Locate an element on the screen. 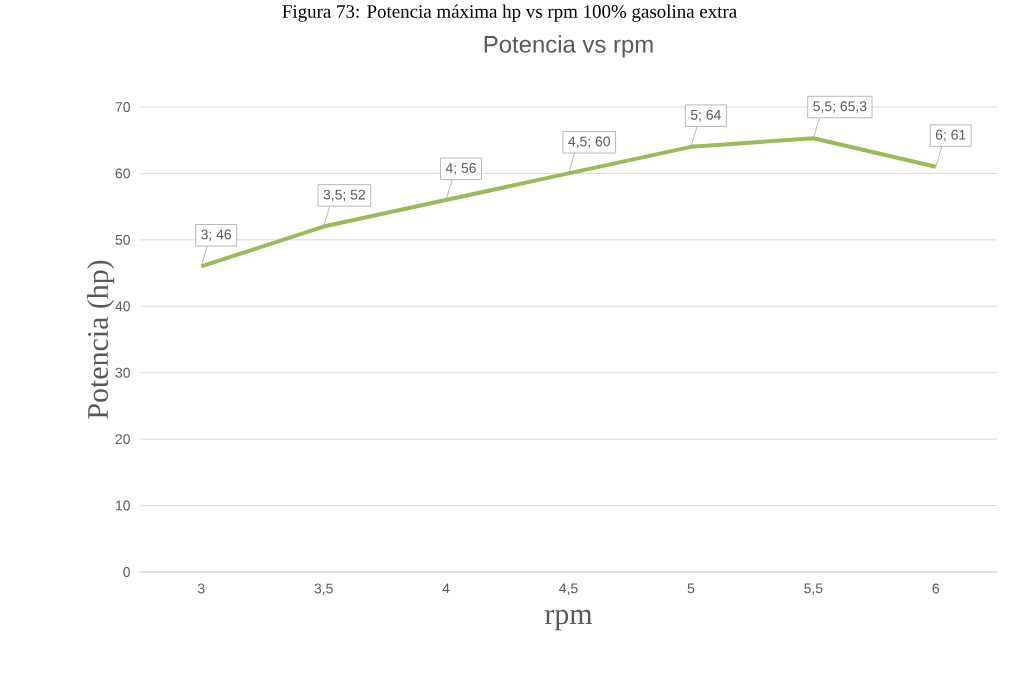 The height and width of the screenshot is (695, 1019). x-tick-label: 3,5 is located at coordinates (323, 589).